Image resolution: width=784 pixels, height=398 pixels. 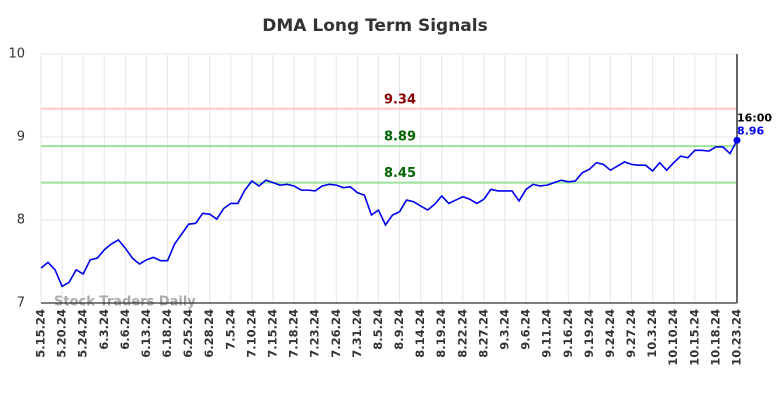 What do you see at coordinates (737, 140) in the screenshot?
I see `last-point` at bounding box center [737, 140].